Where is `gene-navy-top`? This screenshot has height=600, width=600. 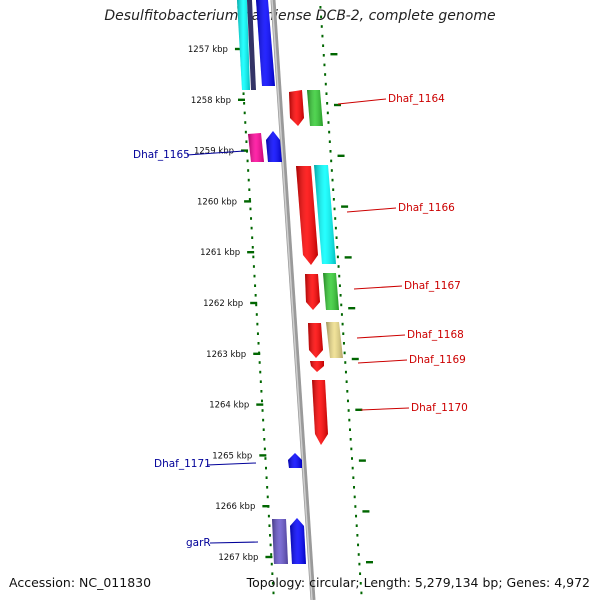 gene-navy-top is located at coordinates (251, 45).